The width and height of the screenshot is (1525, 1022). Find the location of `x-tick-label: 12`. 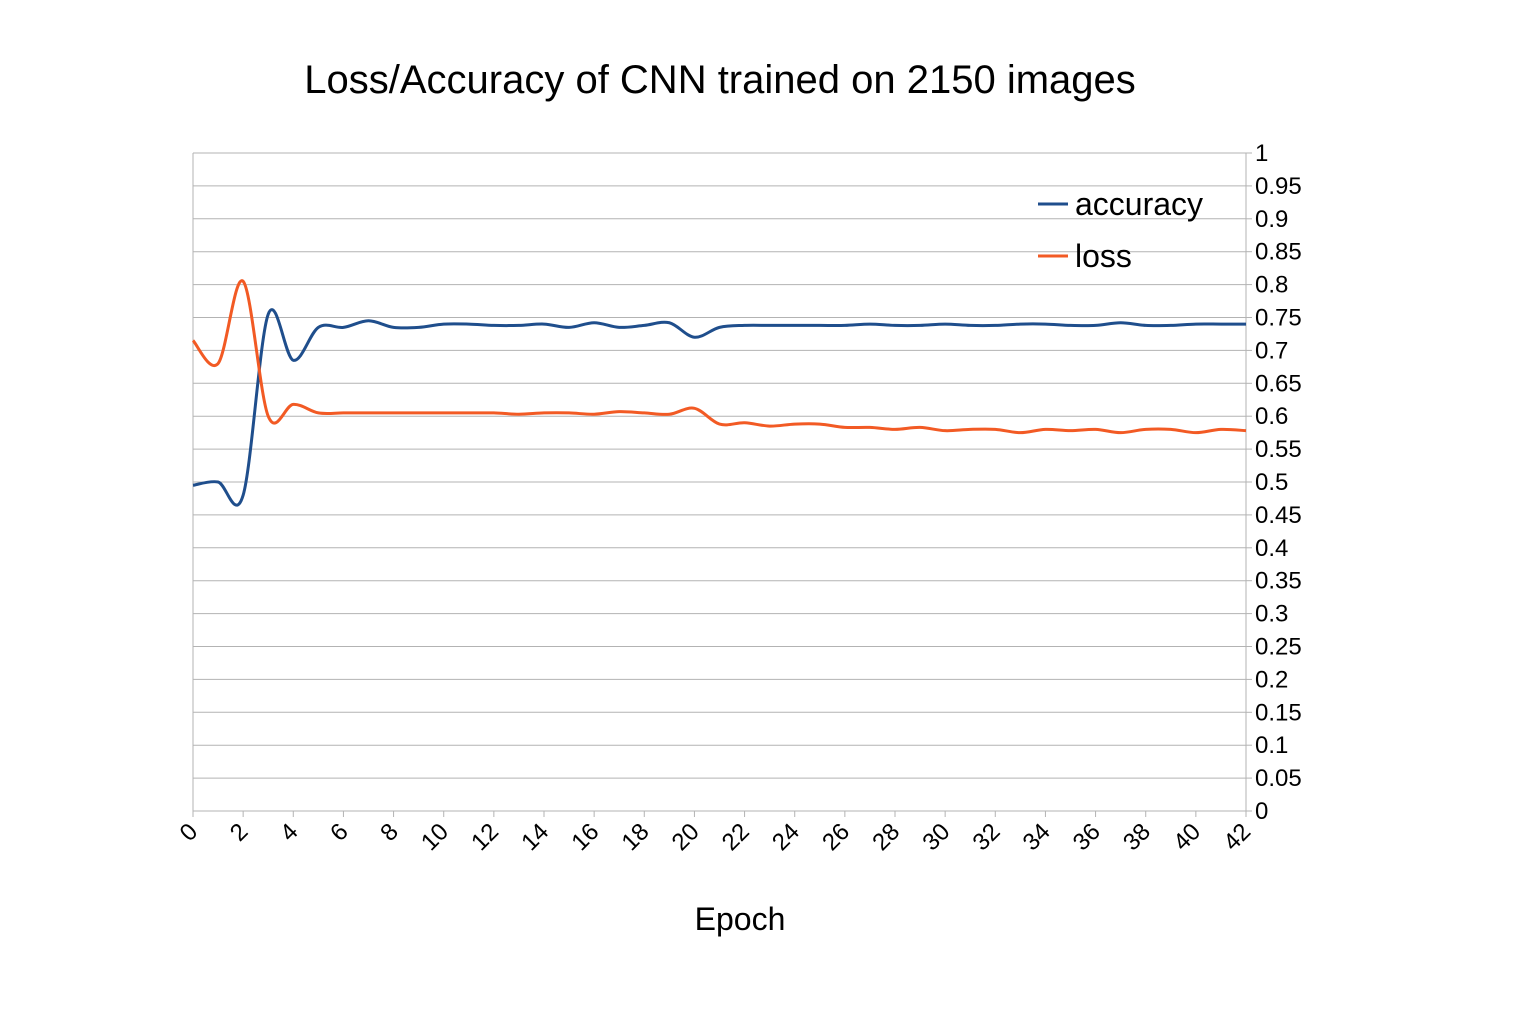

x-tick-label: 12 is located at coordinates (485, 837).